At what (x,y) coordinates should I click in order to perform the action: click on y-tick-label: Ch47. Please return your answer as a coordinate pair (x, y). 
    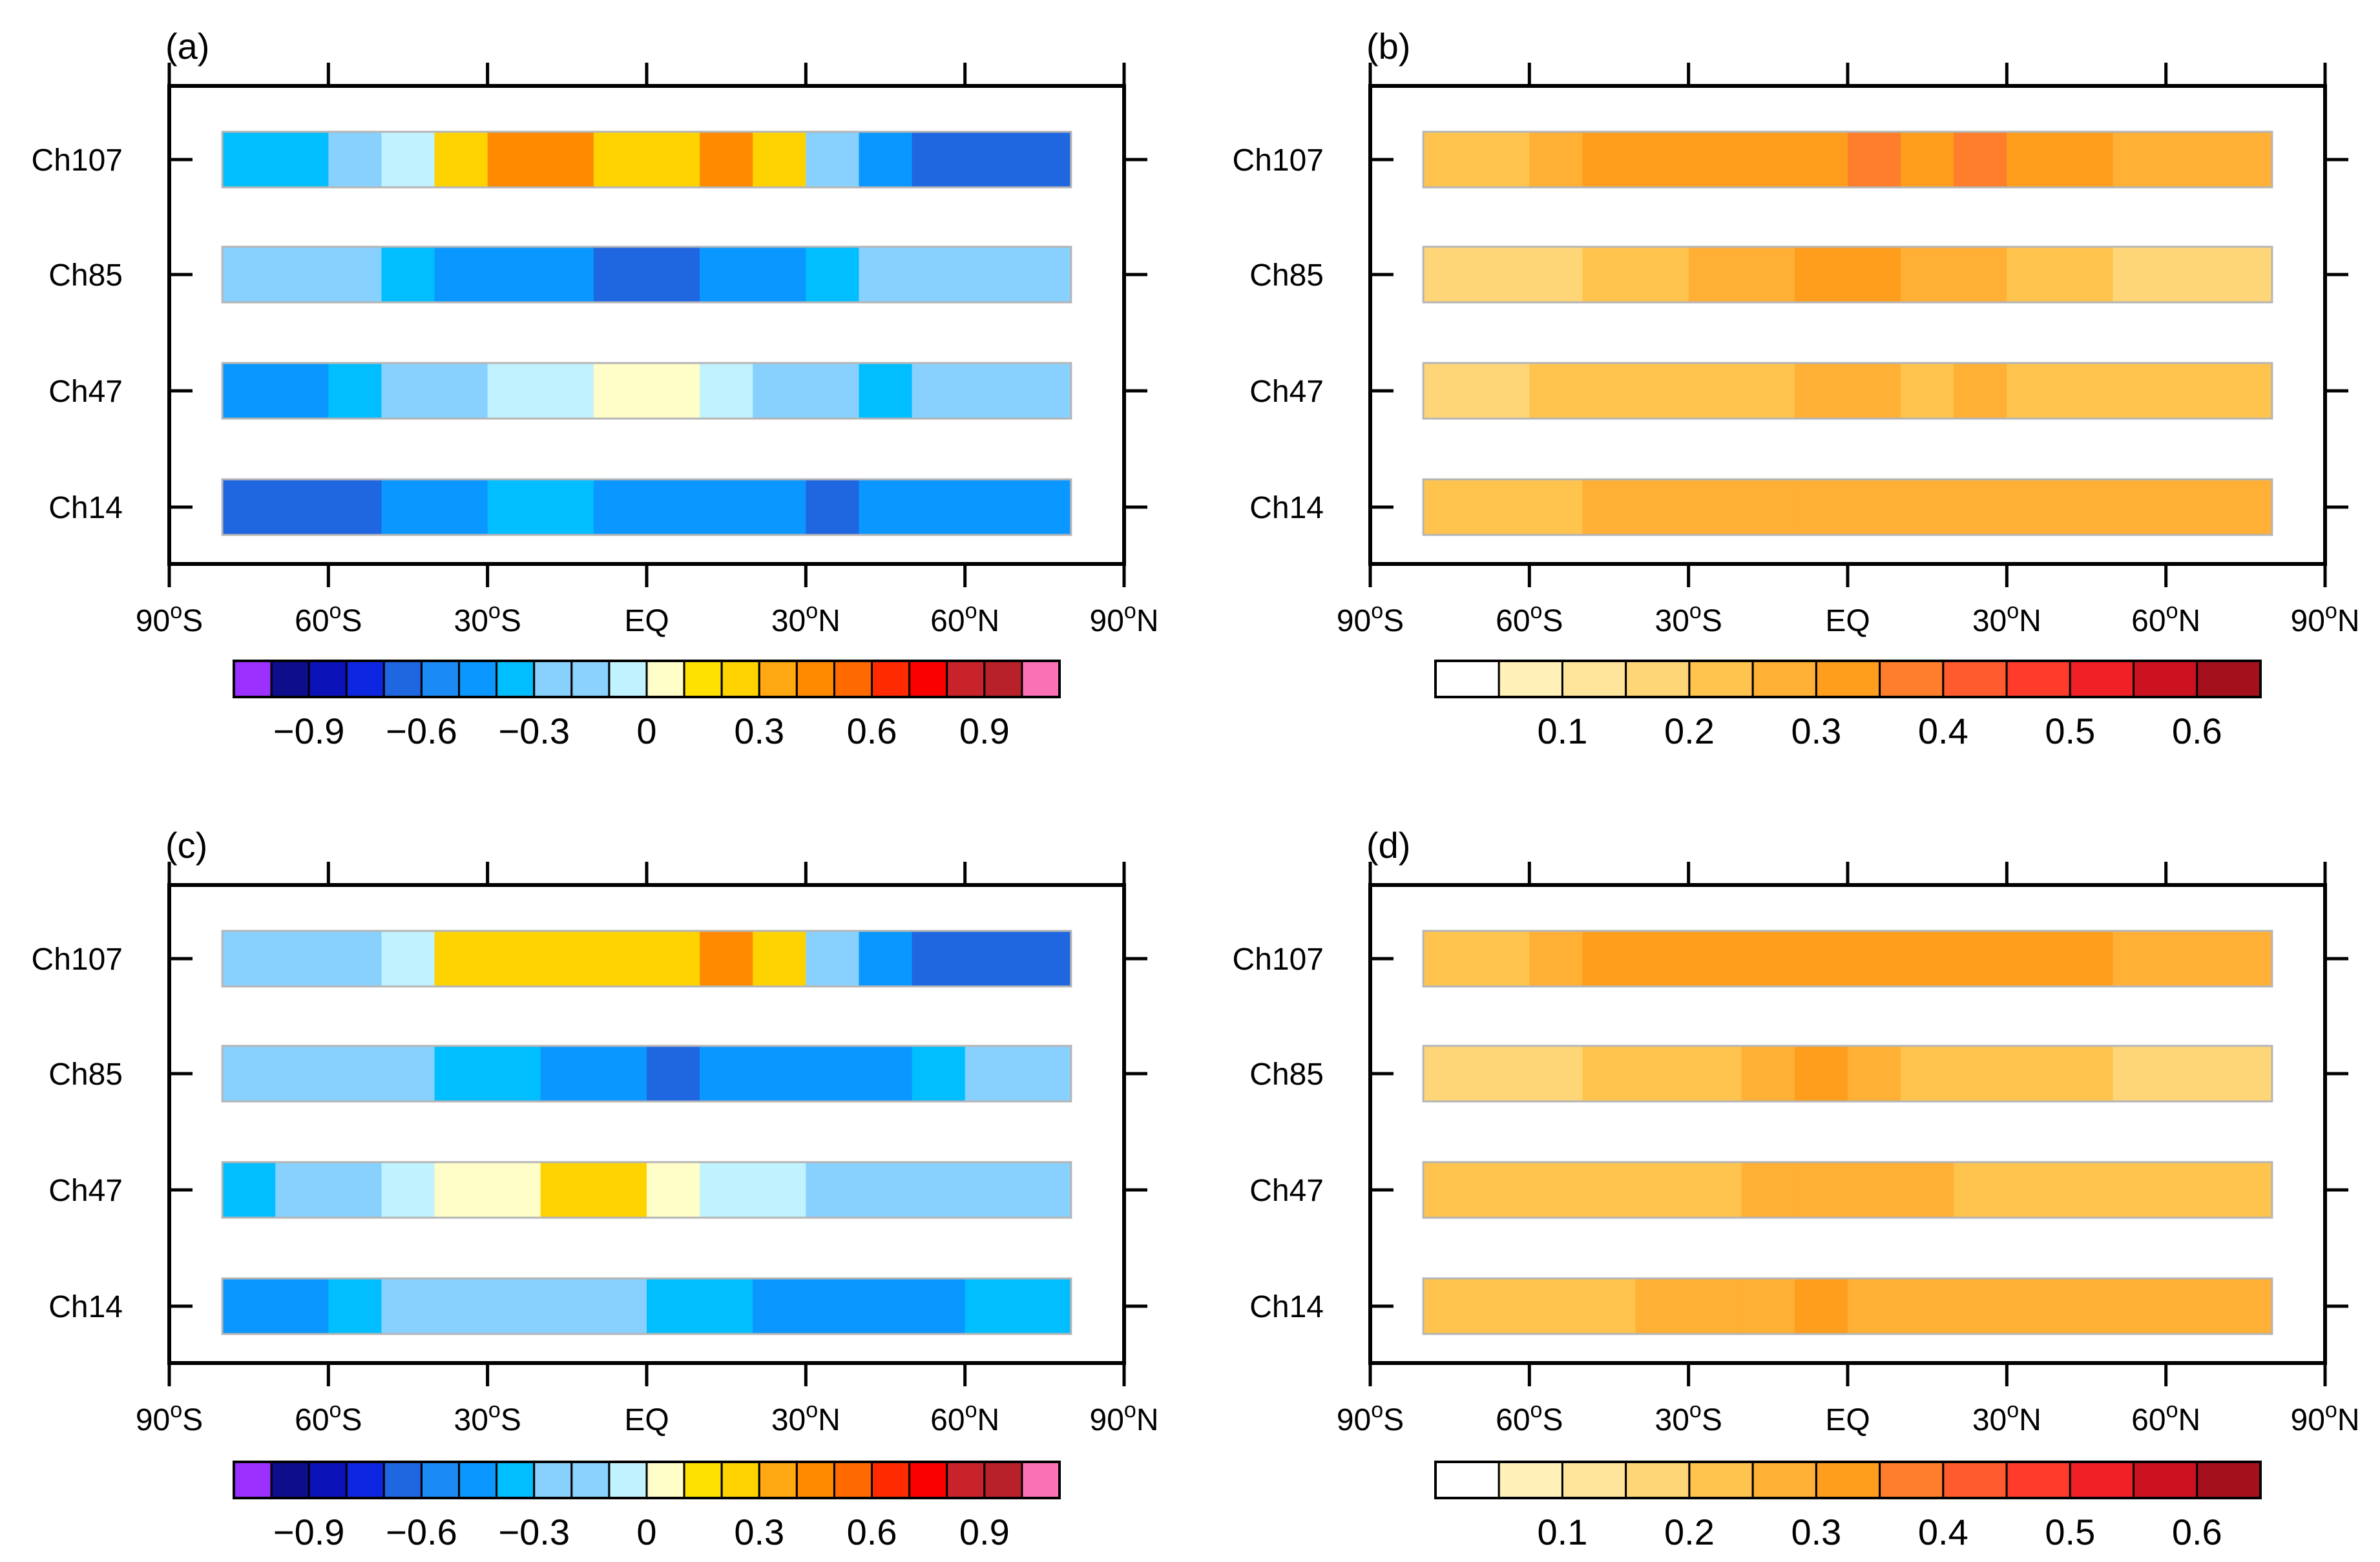
    Looking at the image, I should click on (85, 1191).